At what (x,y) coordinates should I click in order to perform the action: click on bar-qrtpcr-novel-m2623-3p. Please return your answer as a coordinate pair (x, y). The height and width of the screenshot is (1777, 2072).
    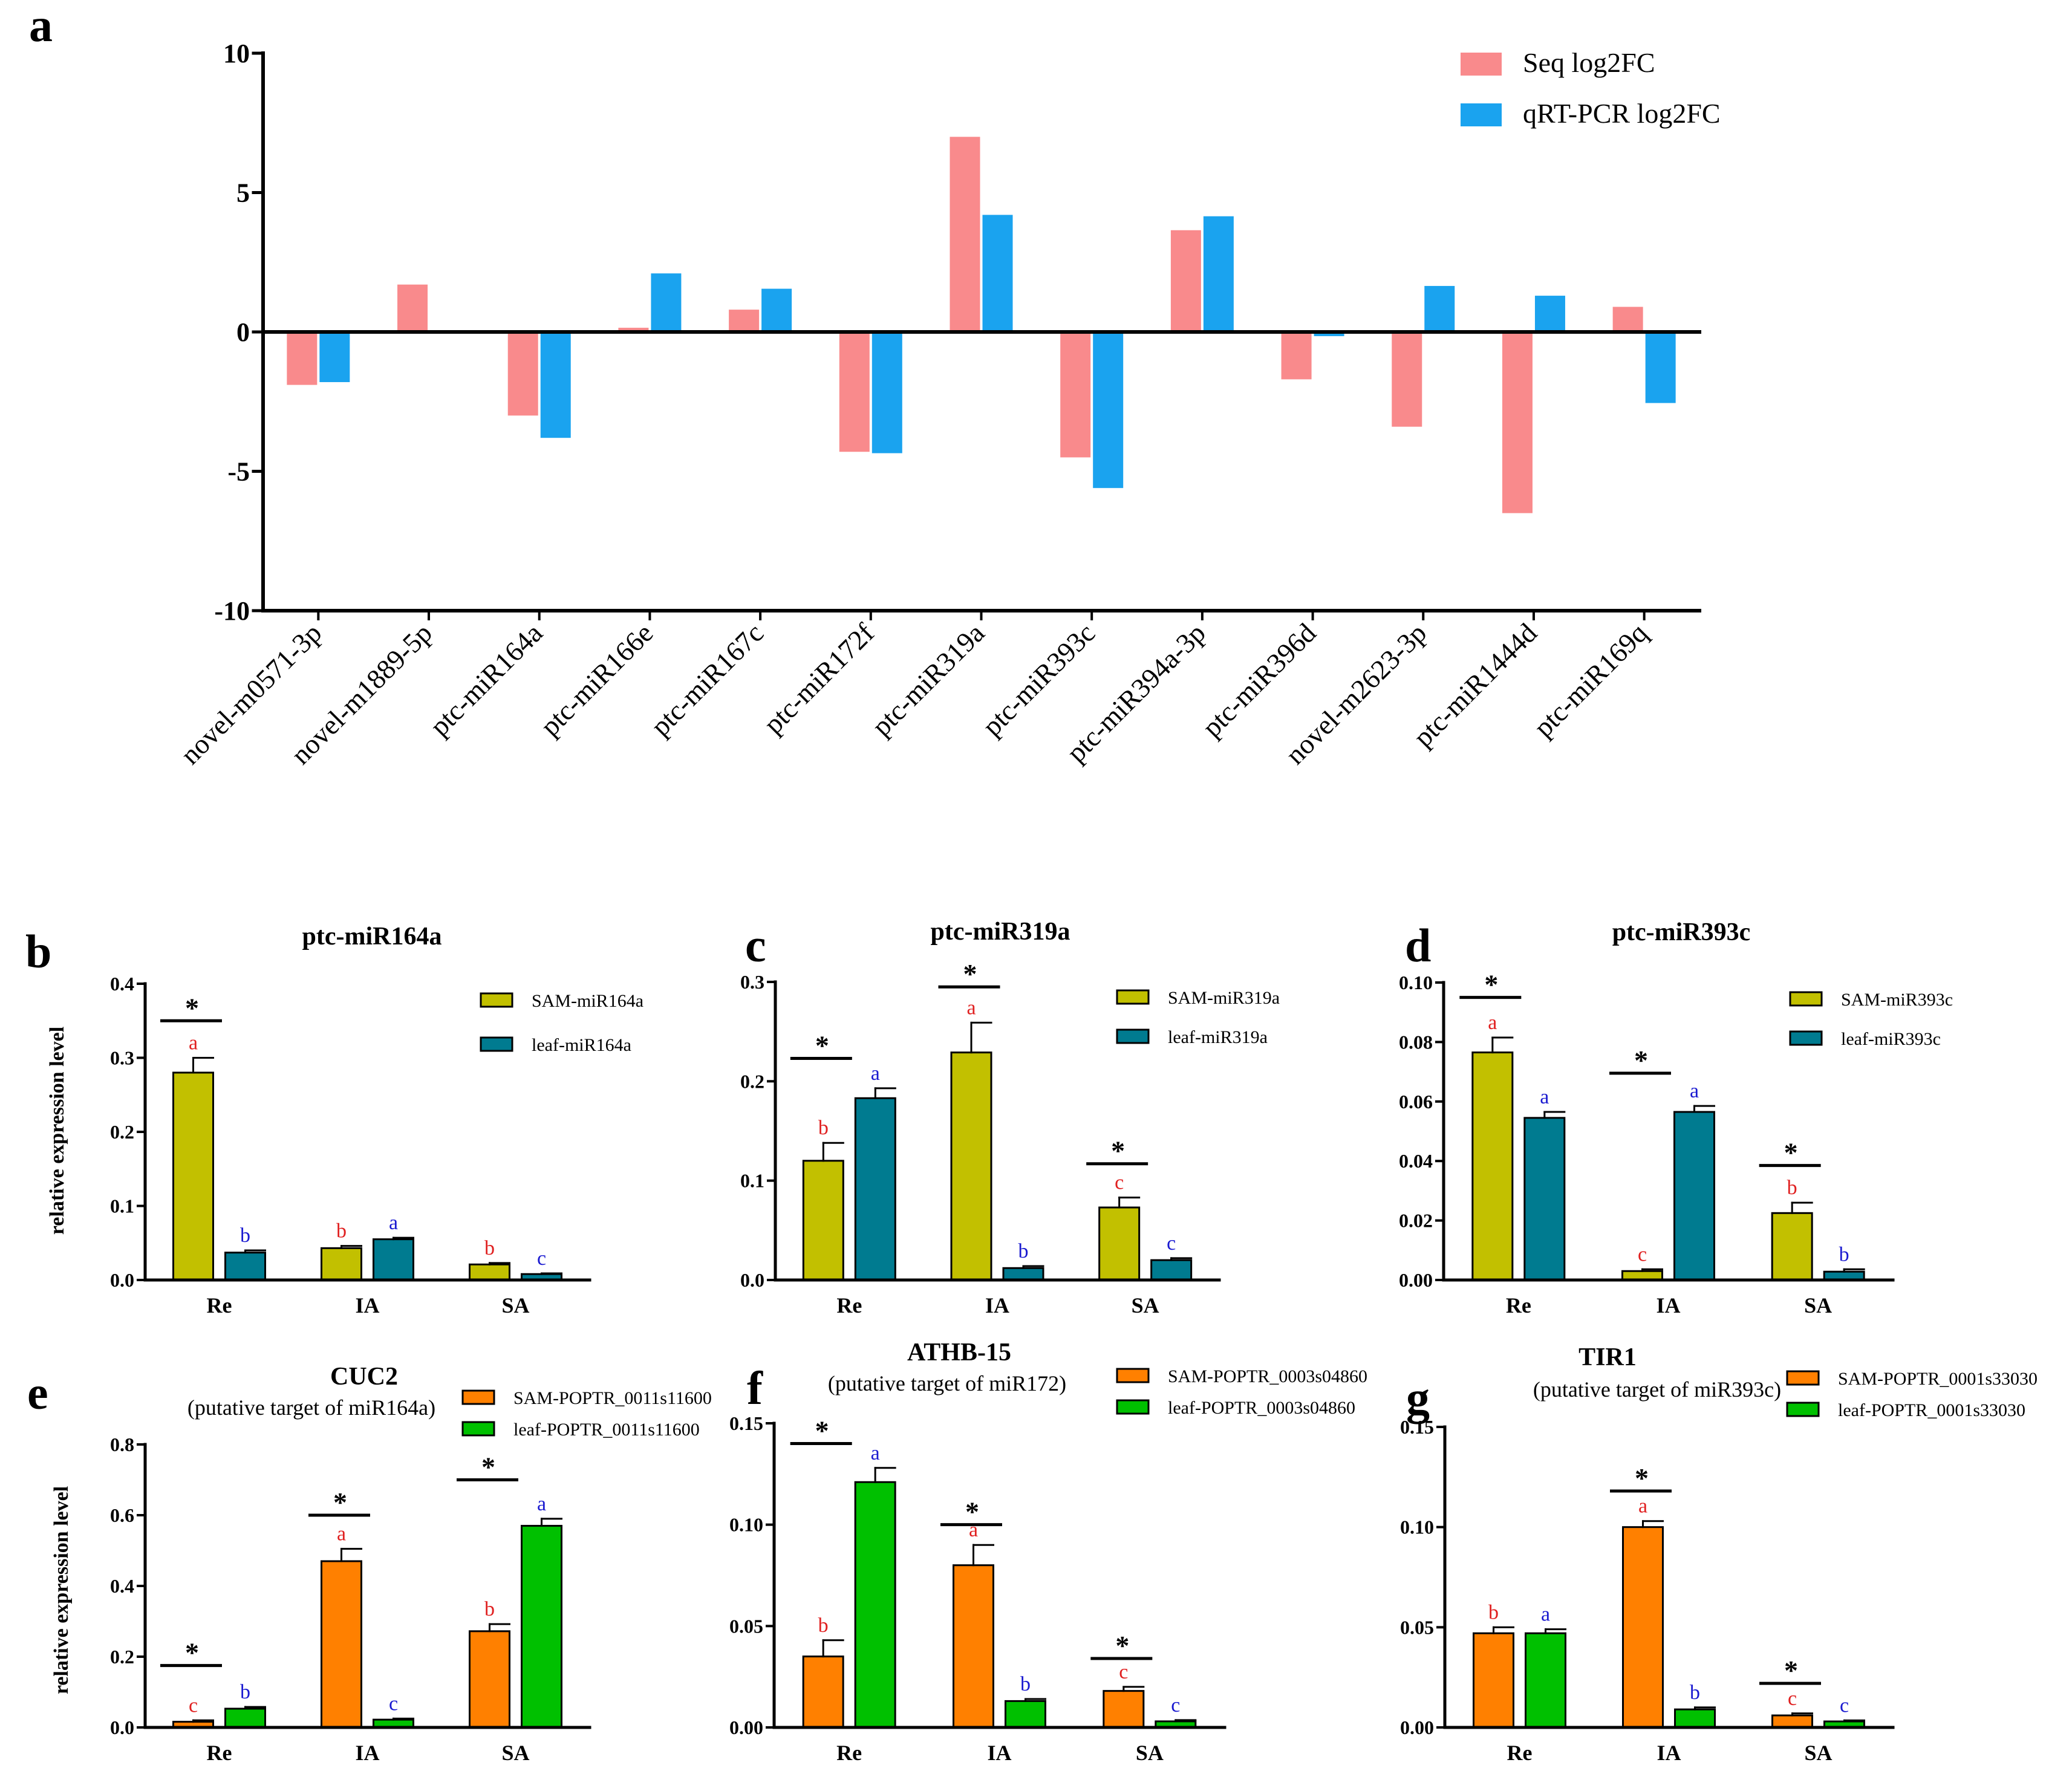
    Looking at the image, I should click on (1440, 308).